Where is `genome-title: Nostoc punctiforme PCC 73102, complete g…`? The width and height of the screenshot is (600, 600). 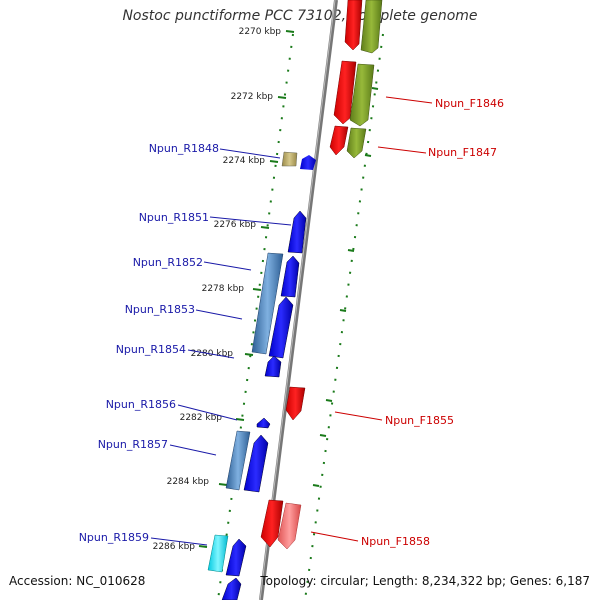 genome-title: Nostoc punctiforme PCC 73102, complete g… is located at coordinates (300, 16).